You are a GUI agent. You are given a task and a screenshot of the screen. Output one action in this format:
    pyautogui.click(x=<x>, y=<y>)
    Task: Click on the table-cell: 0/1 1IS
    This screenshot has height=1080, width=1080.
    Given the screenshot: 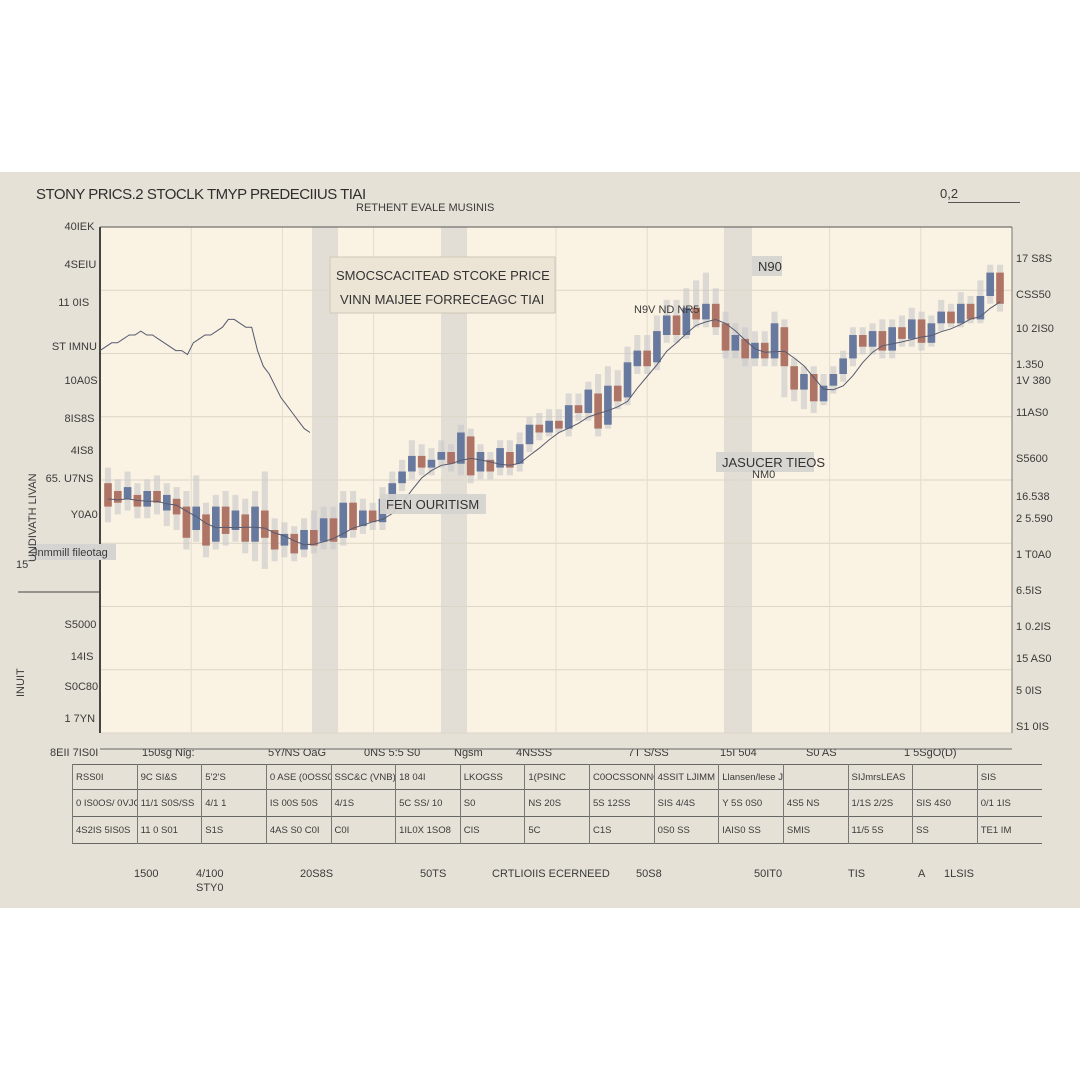 What is the action you would take?
    pyautogui.click(x=1009, y=803)
    